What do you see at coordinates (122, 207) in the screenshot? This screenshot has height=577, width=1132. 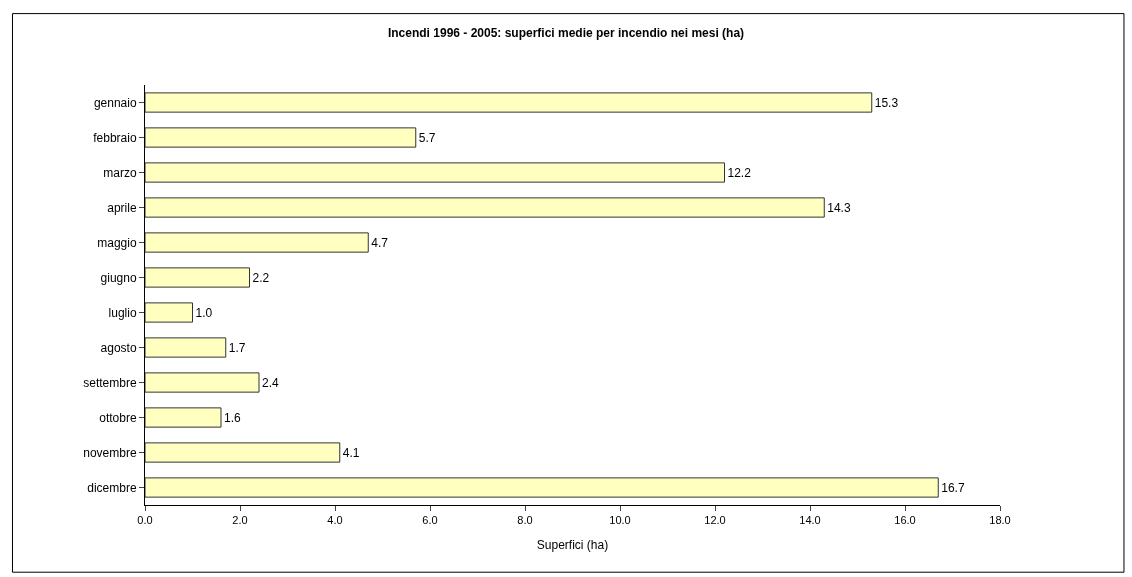 I see `y-tick-label: aprile` at bounding box center [122, 207].